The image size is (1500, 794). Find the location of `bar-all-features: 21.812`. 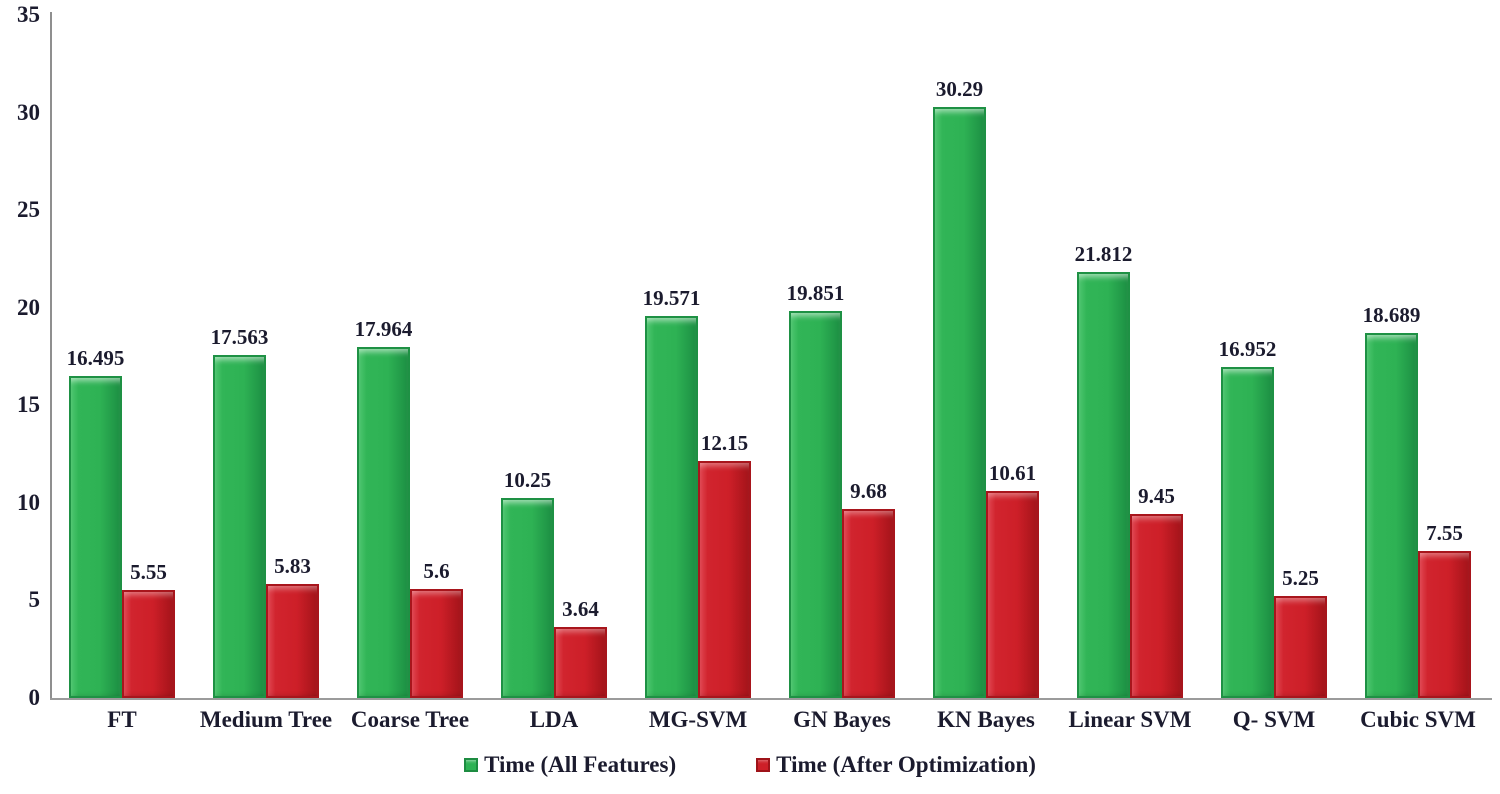

bar-all-features: 21.812 is located at coordinates (1103, 470).